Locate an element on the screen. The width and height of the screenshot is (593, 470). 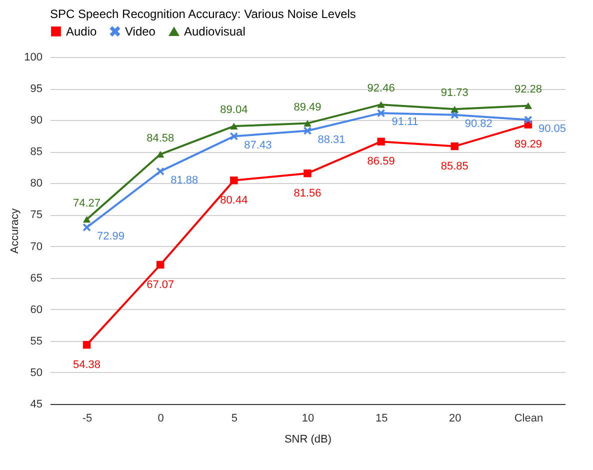
y-tick-label: 60 is located at coordinates (36, 310).